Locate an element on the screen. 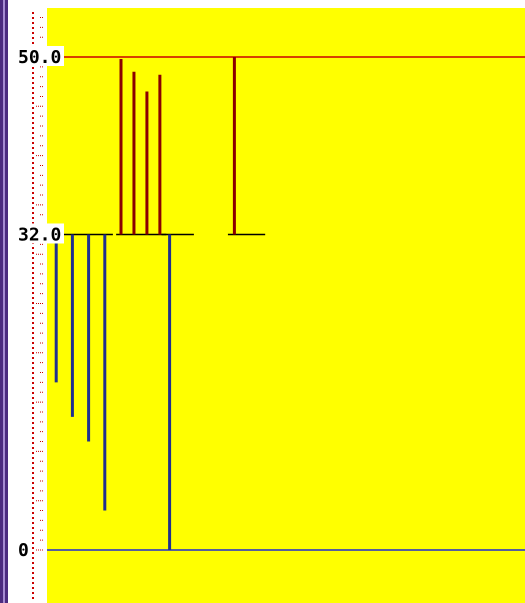 This screenshot has height=603, width=525. y-tick-label: 50.0 is located at coordinates (39, 57).